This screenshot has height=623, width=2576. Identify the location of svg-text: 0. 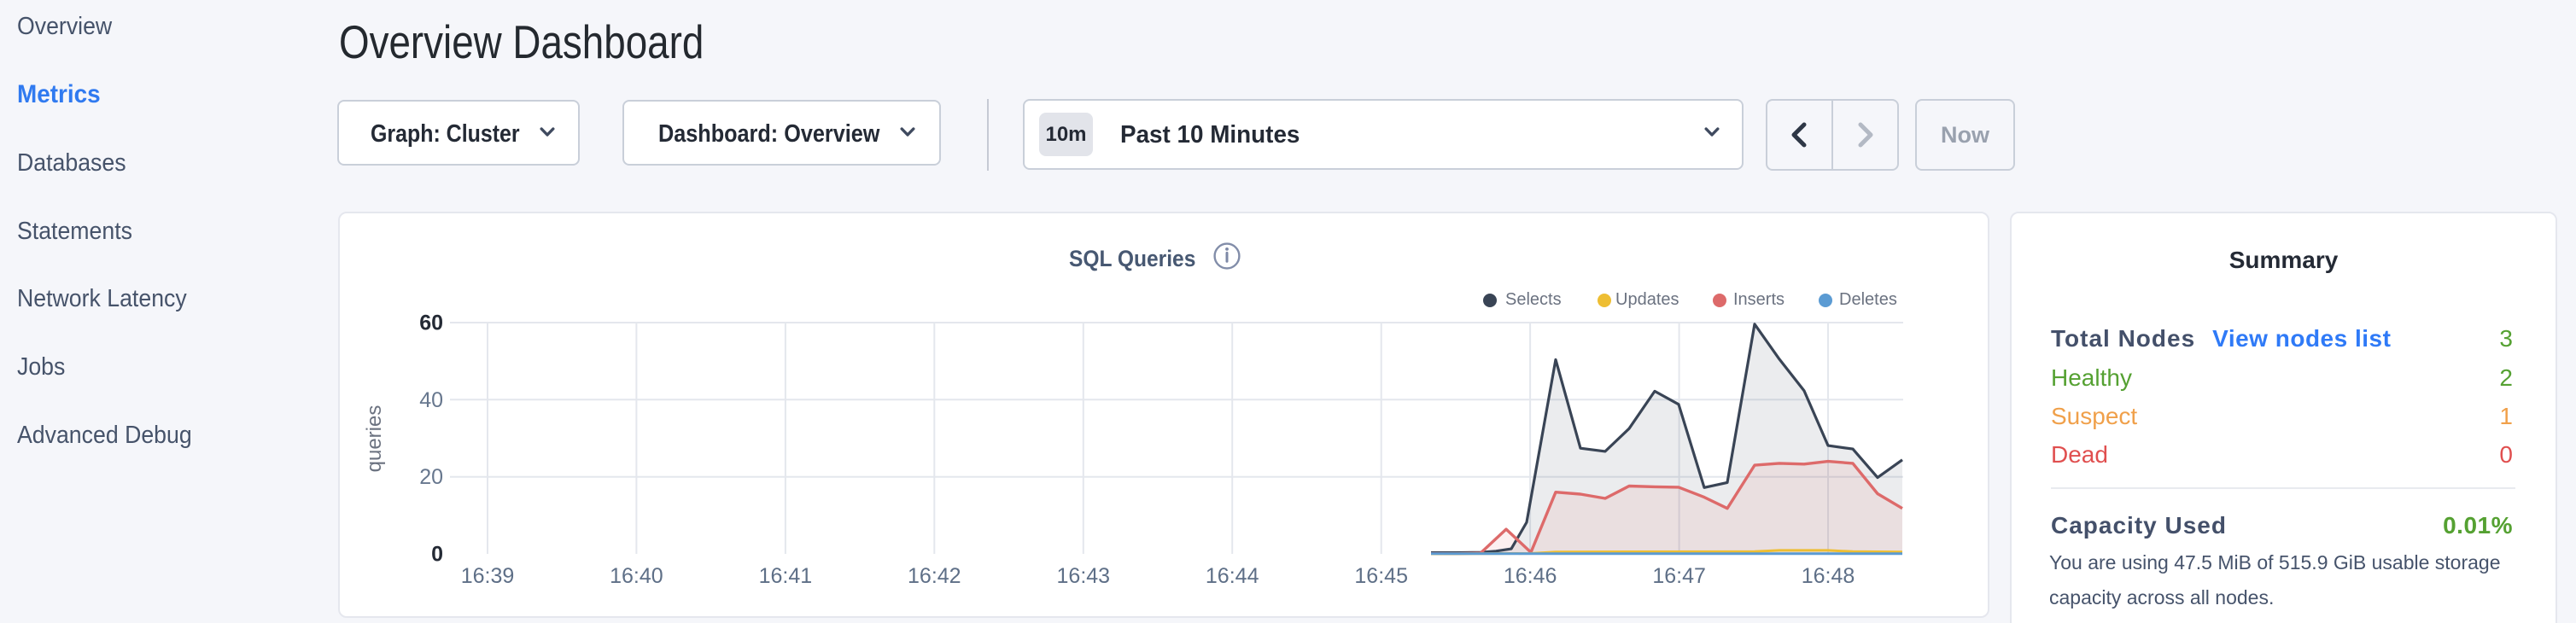
(437, 555).